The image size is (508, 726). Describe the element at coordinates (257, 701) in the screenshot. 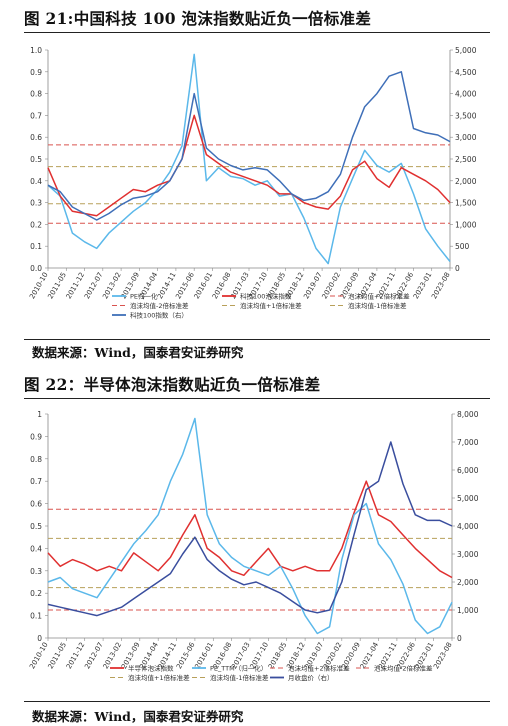

I see `figure-22-bottom-rule` at that location.